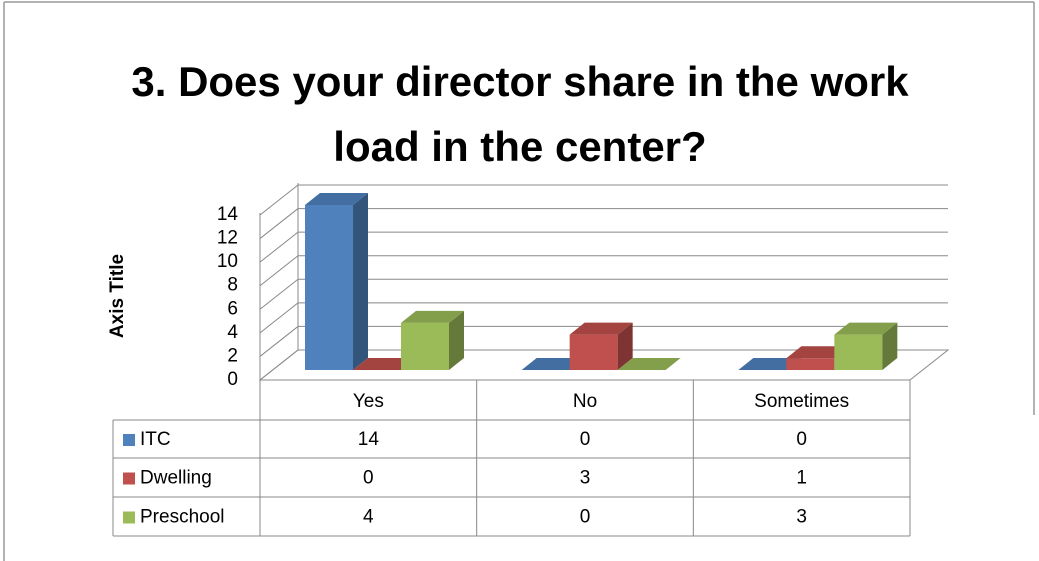 This screenshot has width=1039, height=561. I want to click on table-value: 14, so click(369, 439).